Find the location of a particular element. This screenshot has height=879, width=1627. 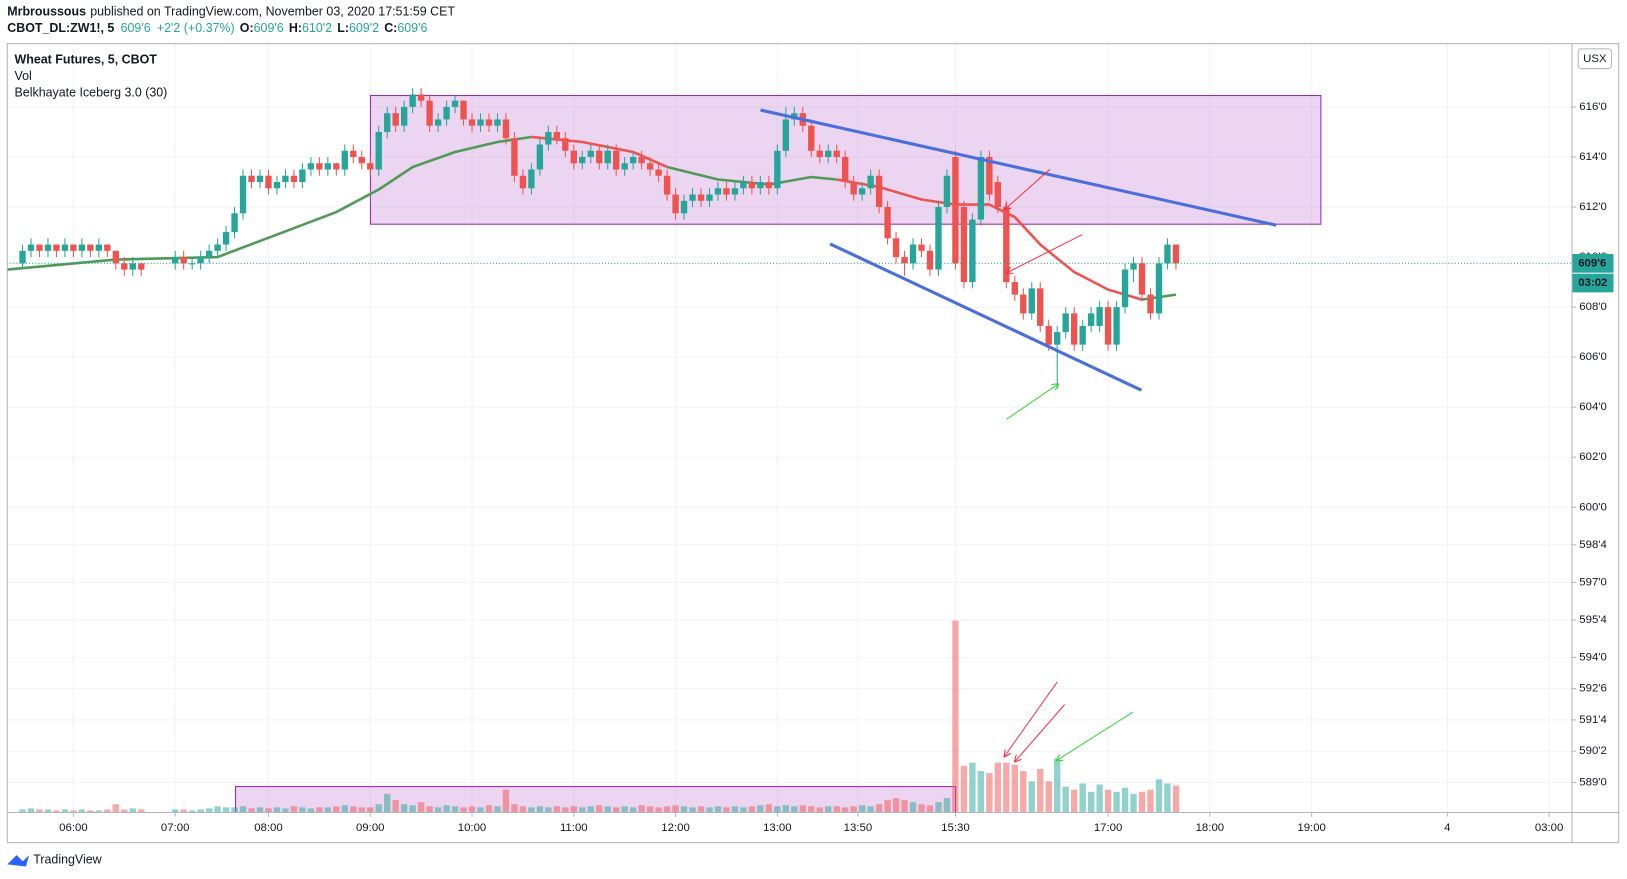

author: Mrbroussous is located at coordinates (46, 12).